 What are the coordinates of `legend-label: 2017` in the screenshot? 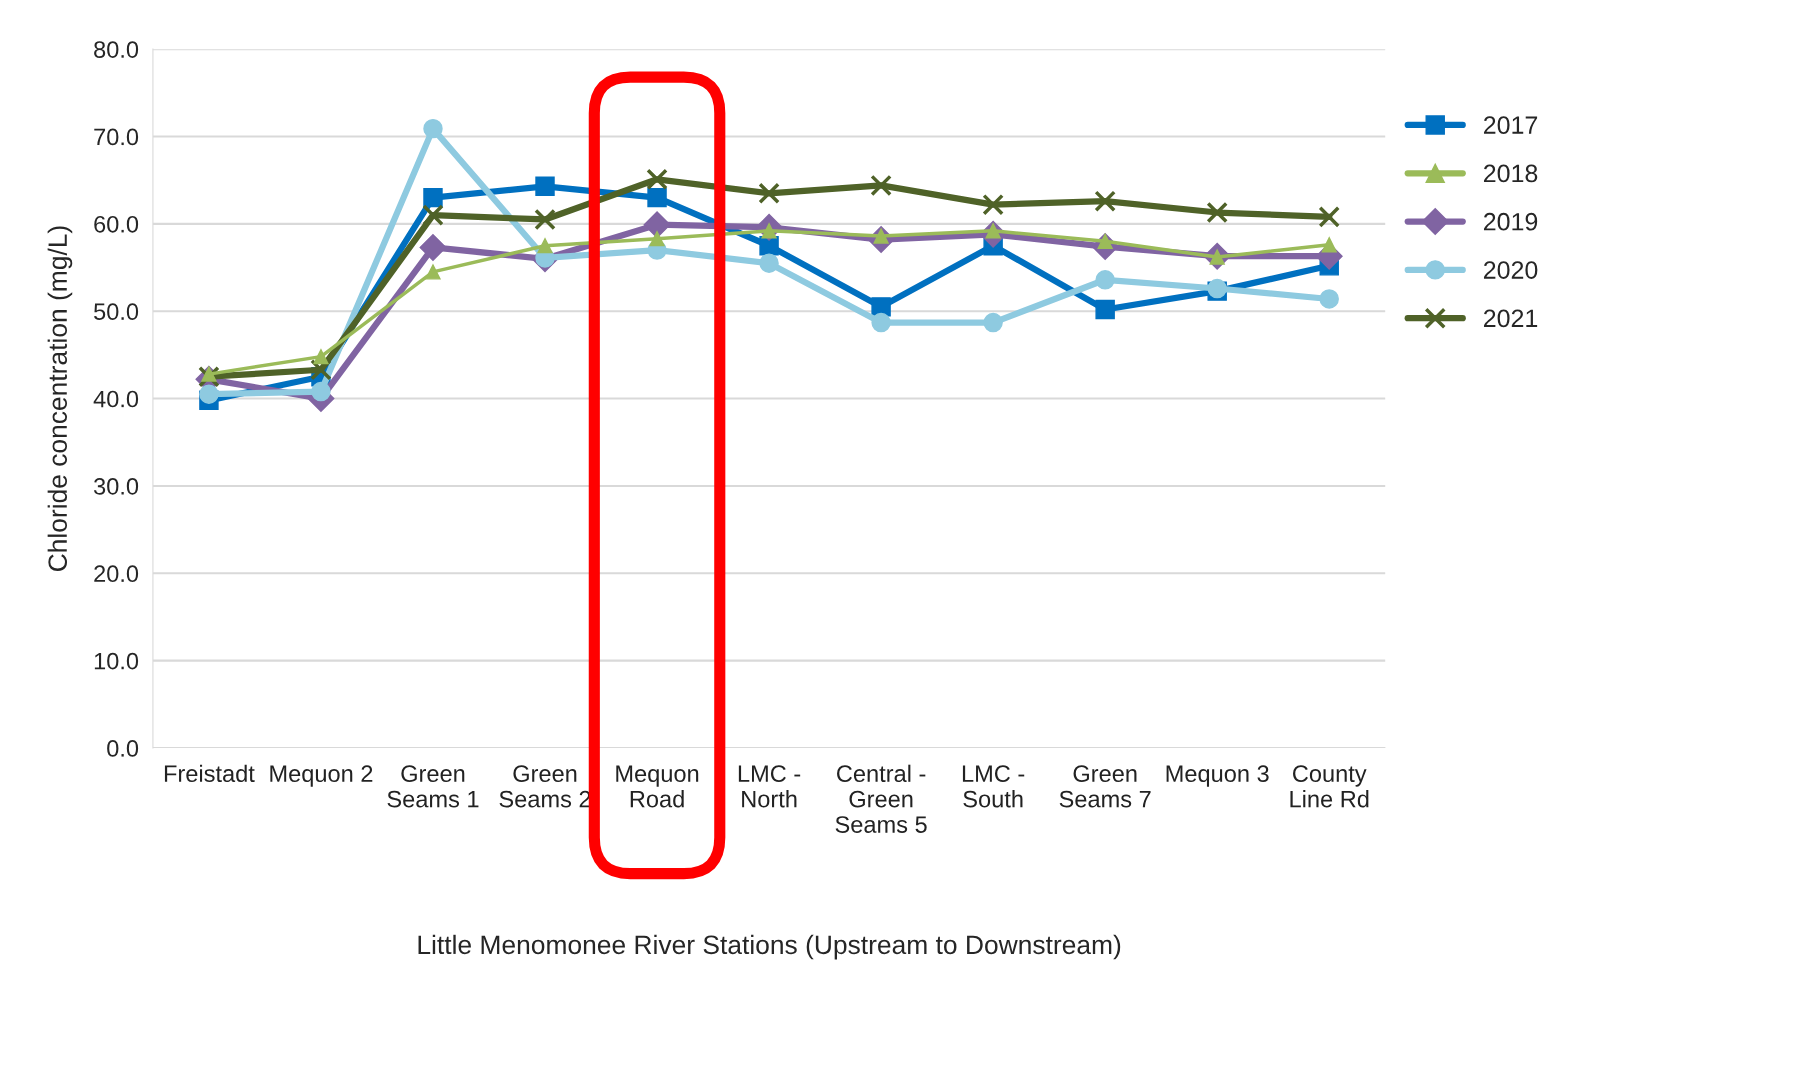 It's located at (1510, 125).